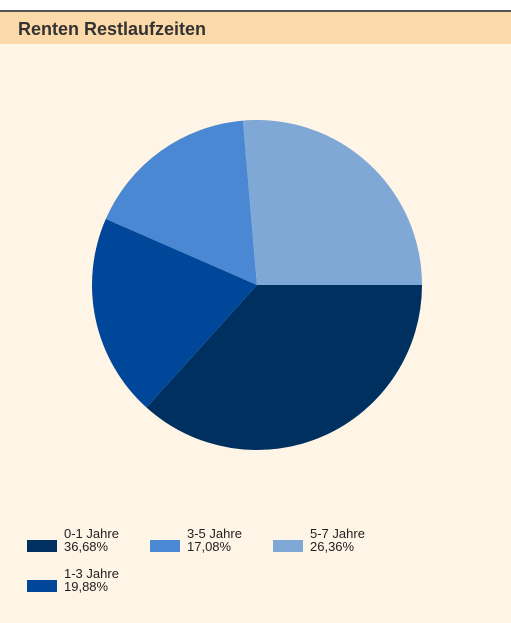 Image resolution: width=511 pixels, height=623 pixels. What do you see at coordinates (91, 533) in the screenshot?
I see `legend-label: 0-1 Jahre` at bounding box center [91, 533].